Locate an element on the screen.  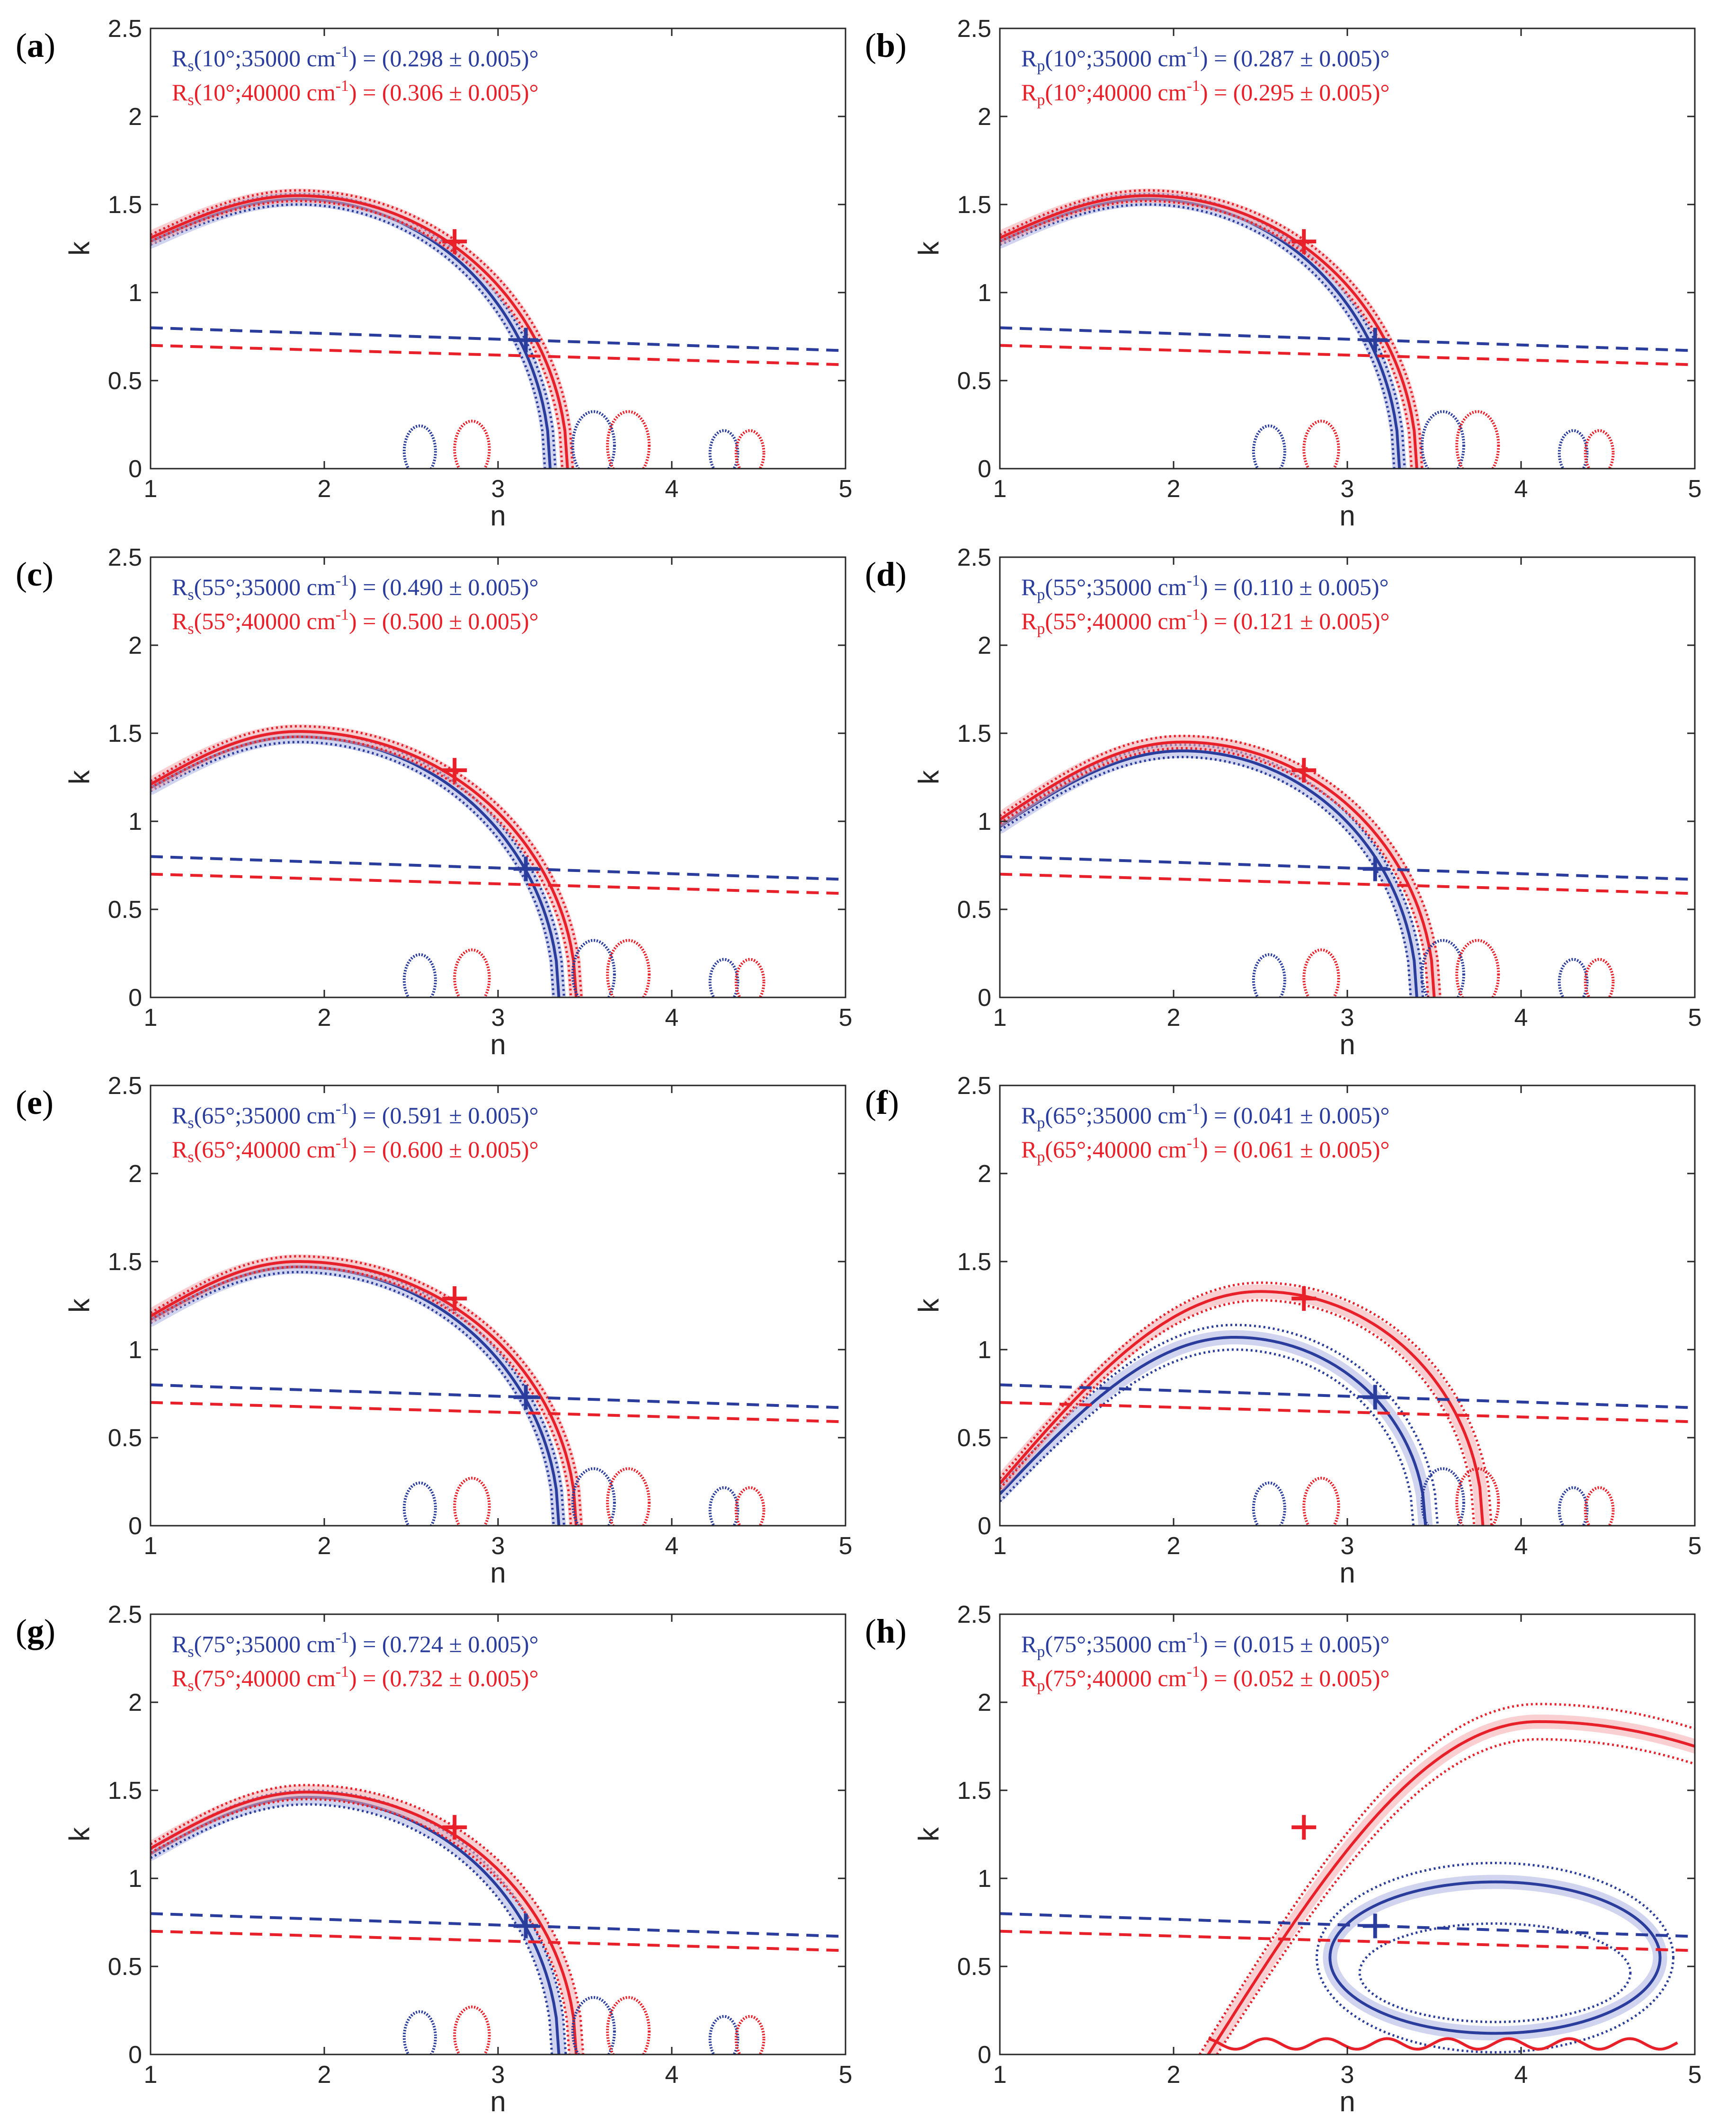
panel-label-letter: g is located at coordinates (35, 1631).